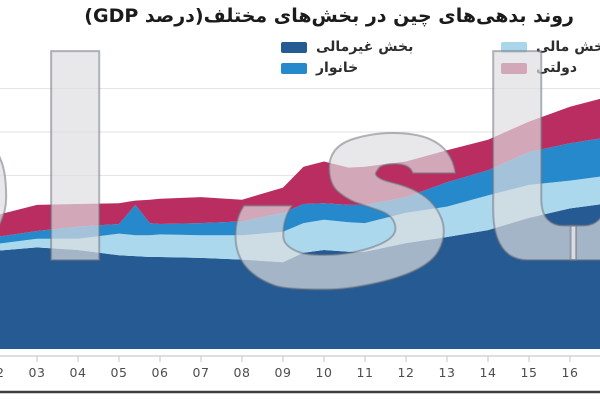  What do you see at coordinates (294, 47) in the screenshot?
I see `legend-swatch-nonfinancial` at bounding box center [294, 47].